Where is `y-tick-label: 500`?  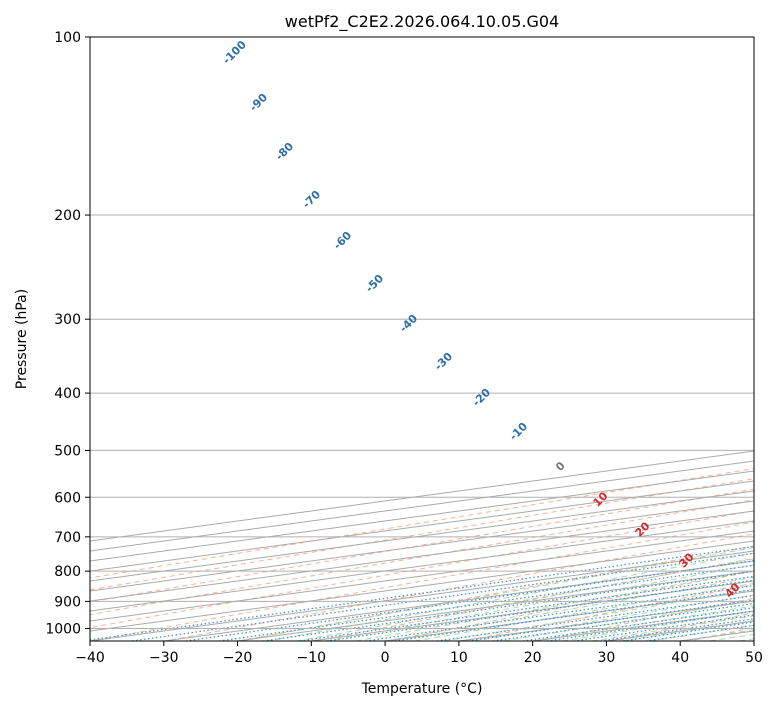 y-tick-label: 500 is located at coordinates (67, 451).